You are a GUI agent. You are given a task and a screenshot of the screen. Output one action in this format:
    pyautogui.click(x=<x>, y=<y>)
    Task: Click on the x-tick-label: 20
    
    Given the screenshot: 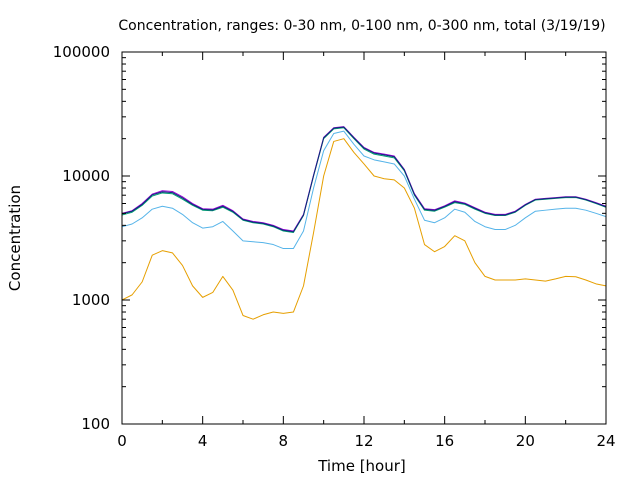 What is the action you would take?
    pyautogui.click(x=525, y=441)
    